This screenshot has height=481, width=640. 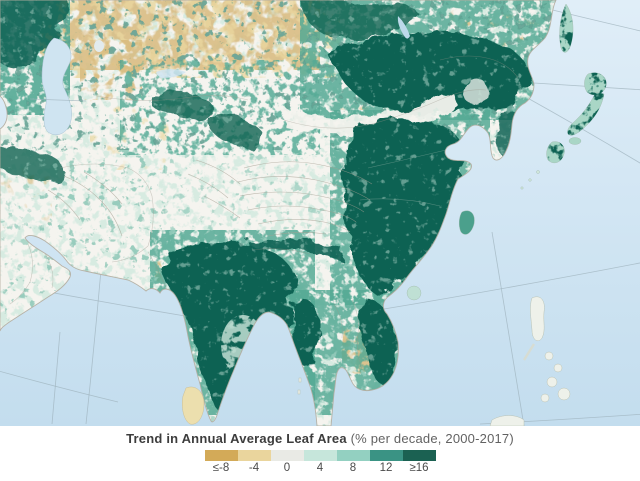 I want to click on legend-class: 12, so click(x=386, y=462).